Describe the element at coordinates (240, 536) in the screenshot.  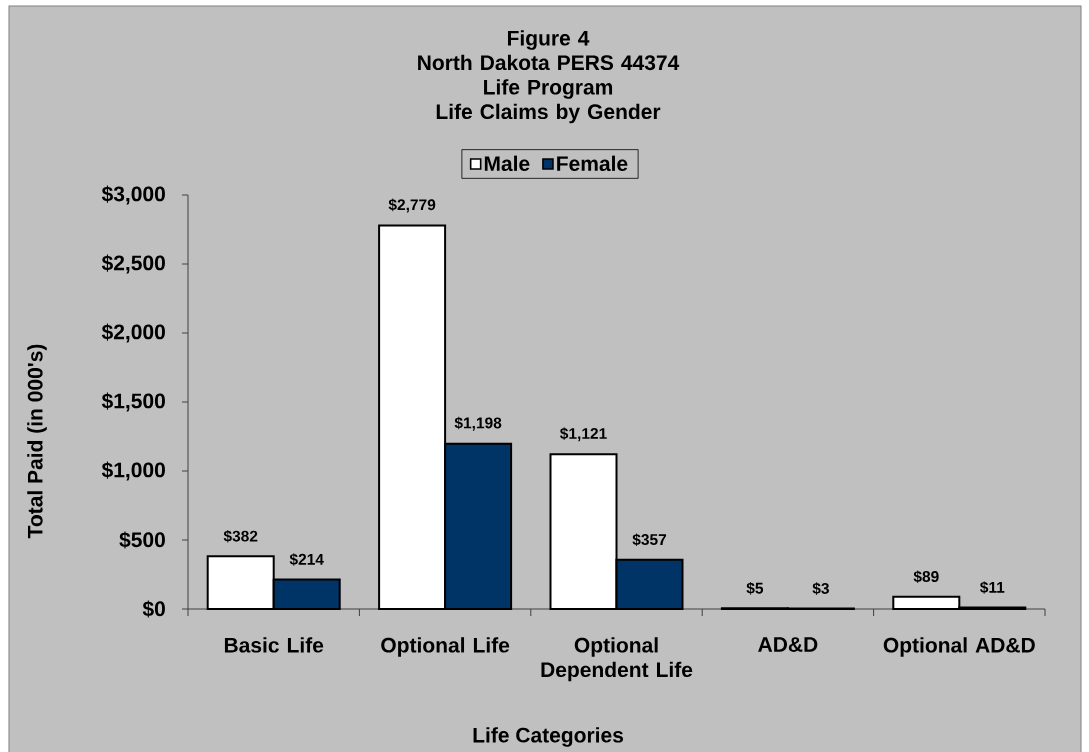
I see `data-label: $382` at that location.